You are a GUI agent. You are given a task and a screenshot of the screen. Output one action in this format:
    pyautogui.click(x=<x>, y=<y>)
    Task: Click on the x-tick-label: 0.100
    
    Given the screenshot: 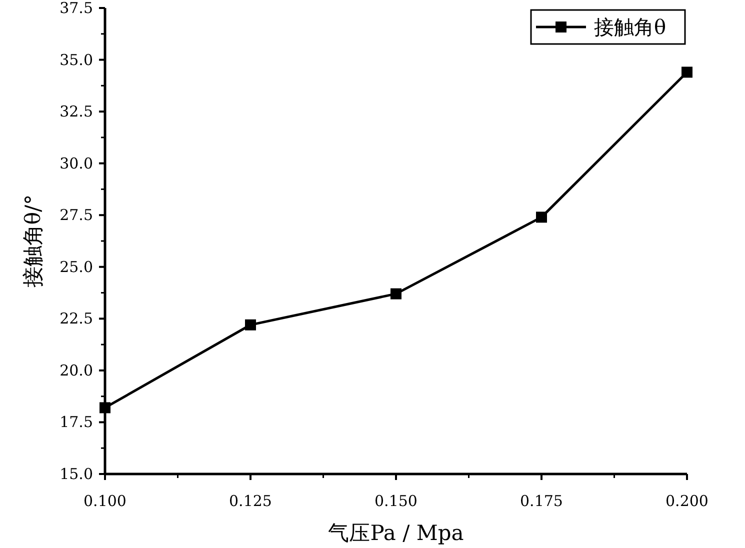 What is the action you would take?
    pyautogui.click(x=105, y=501)
    